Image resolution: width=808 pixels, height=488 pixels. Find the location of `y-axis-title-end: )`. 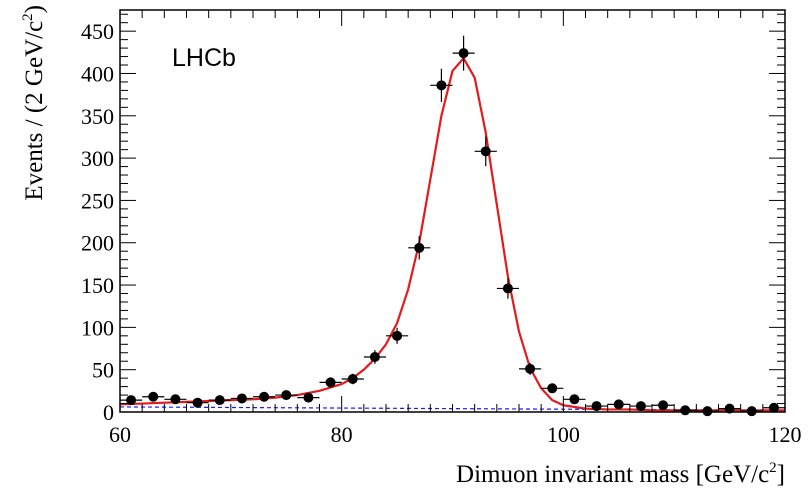

y-axis-title-end: ) is located at coordinates (34, 9).